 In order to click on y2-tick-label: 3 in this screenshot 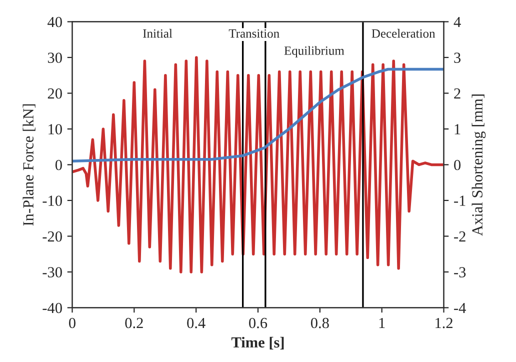, I will do `click(457, 57)`.